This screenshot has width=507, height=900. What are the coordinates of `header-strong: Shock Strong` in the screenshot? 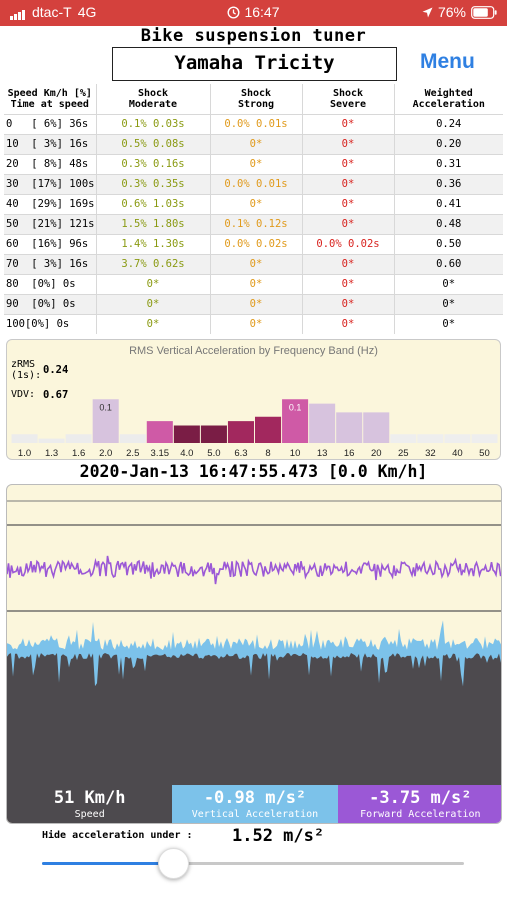 It's located at (255, 99).